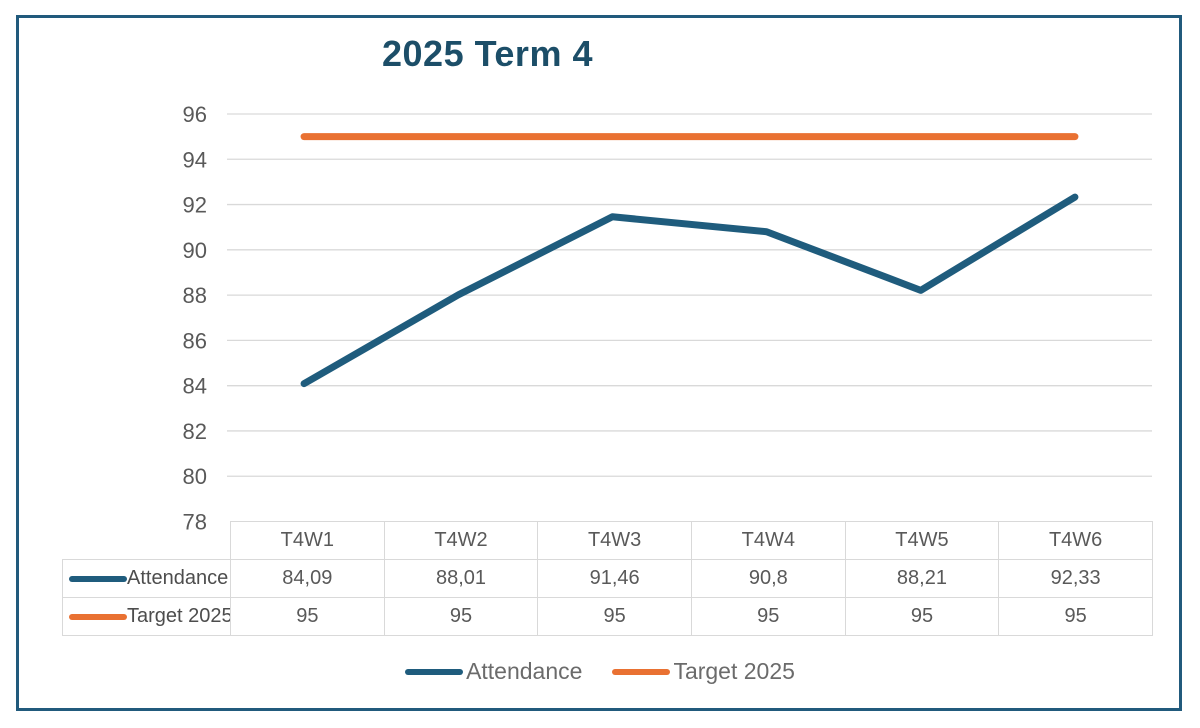 The width and height of the screenshot is (1200, 728). Describe the element at coordinates (734, 671) in the screenshot. I see `legend-label: Target 2025` at that location.